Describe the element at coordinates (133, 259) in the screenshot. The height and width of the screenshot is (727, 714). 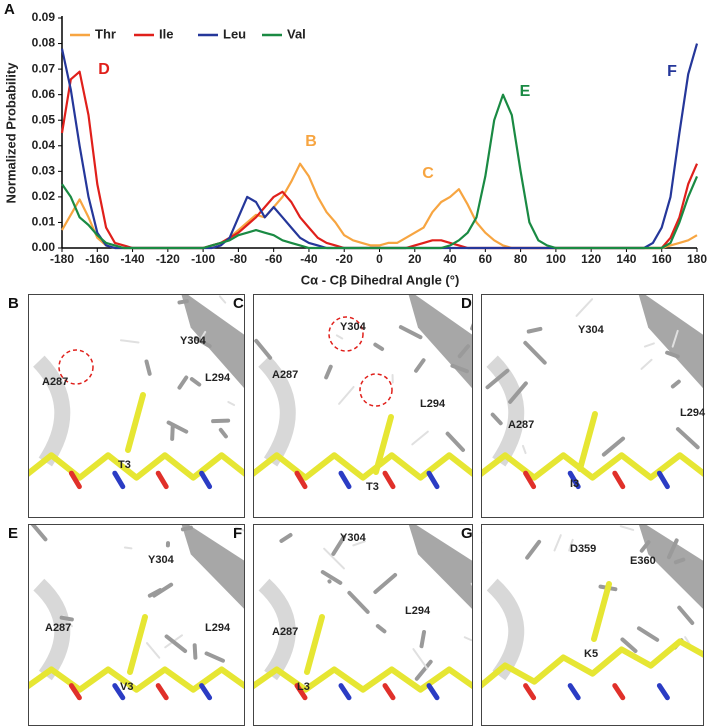
I see `x-tick-label: -140` at that location.